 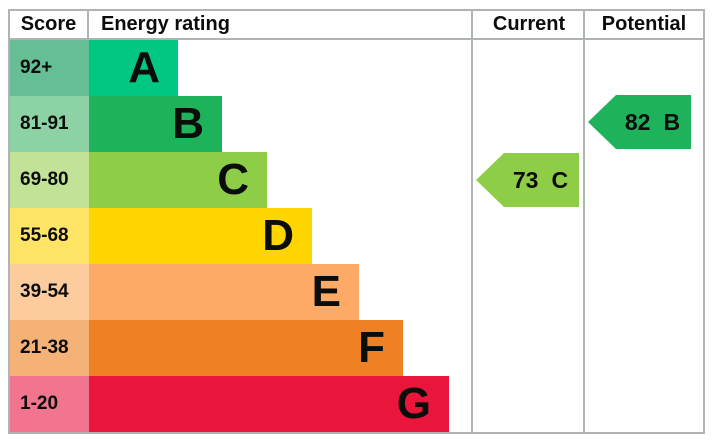 I want to click on score-range: 39-54, so click(x=49, y=292).